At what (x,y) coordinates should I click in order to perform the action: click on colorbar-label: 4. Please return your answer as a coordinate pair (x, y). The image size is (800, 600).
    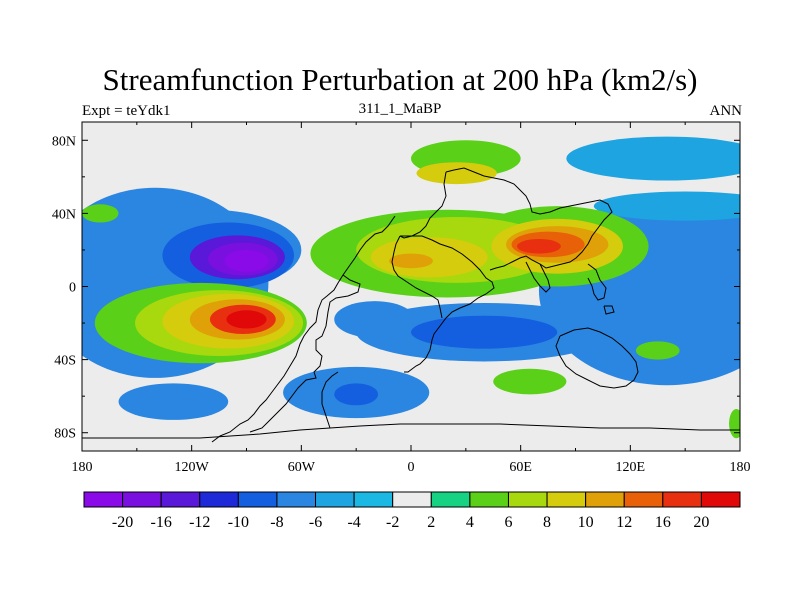
    Looking at the image, I should click on (470, 522).